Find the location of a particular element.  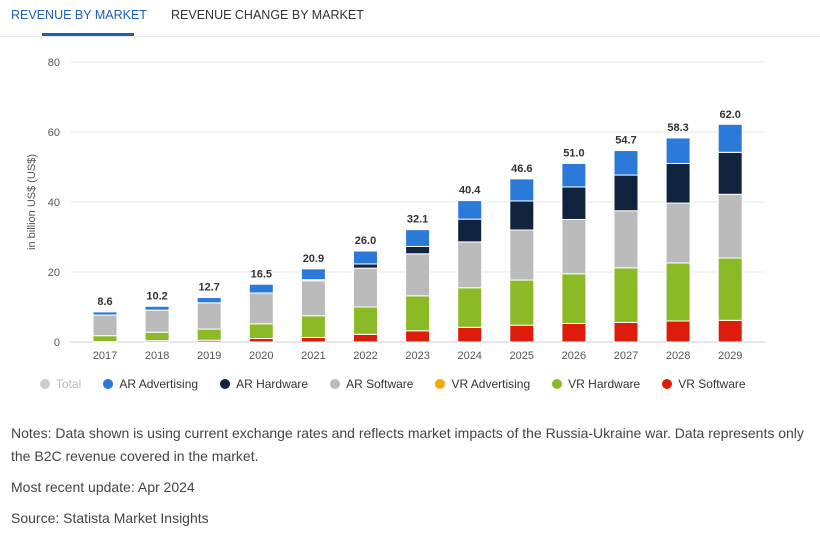

x-tick-label: 2019 is located at coordinates (209, 356).